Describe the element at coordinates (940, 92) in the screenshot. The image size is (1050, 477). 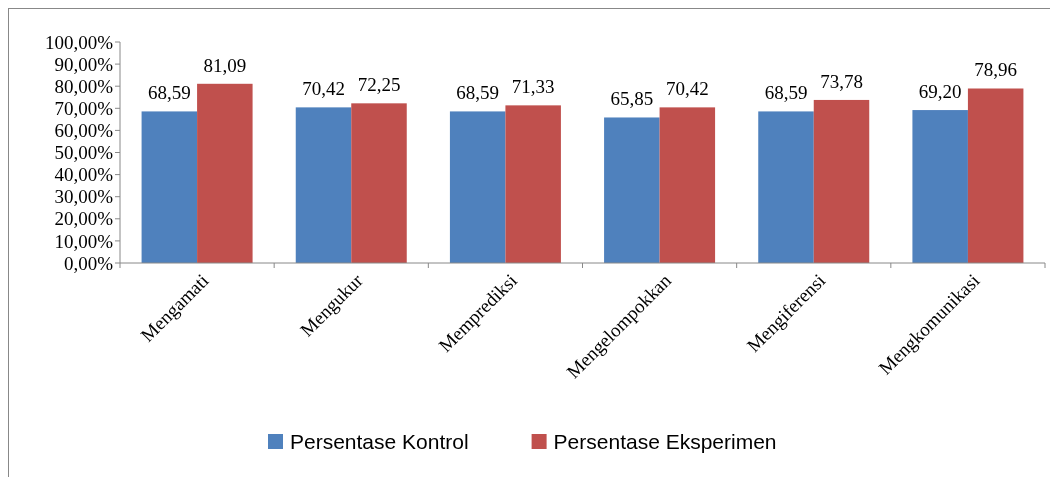
I see `data-label: 69,20` at that location.